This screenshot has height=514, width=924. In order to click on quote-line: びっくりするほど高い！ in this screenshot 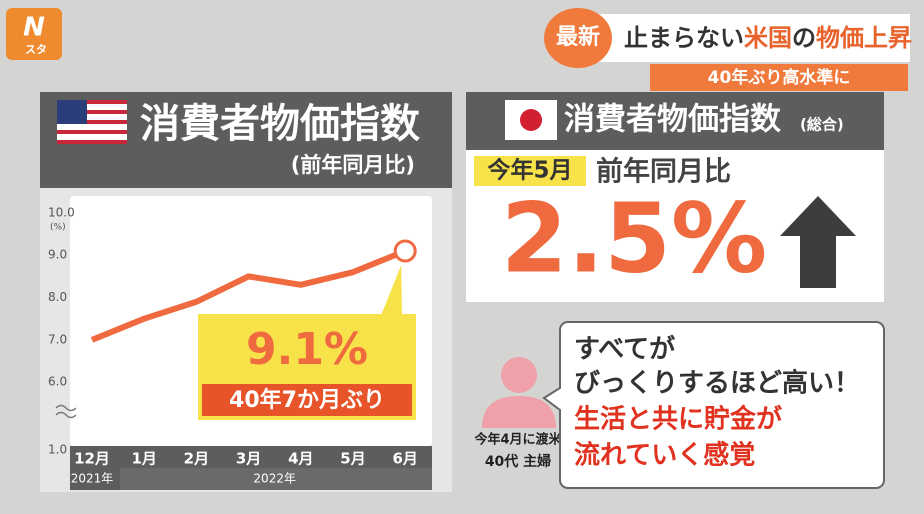, I will do `click(717, 383)`.